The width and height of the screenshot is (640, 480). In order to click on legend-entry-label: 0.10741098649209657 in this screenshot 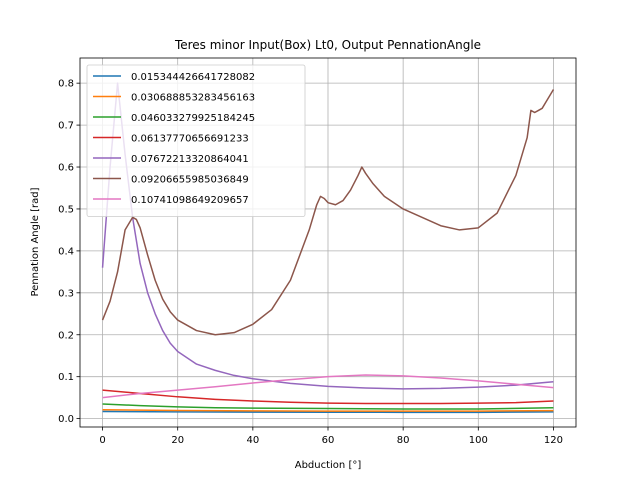, I will do `click(190, 200)`.